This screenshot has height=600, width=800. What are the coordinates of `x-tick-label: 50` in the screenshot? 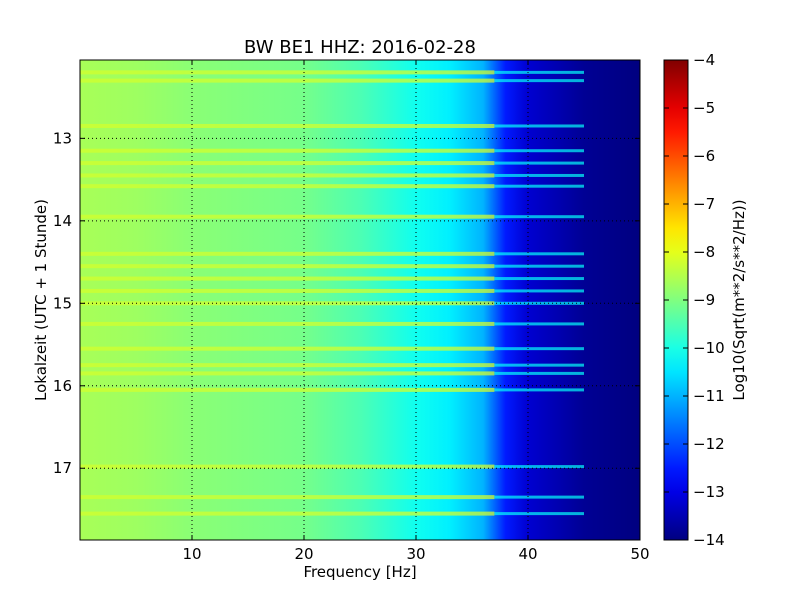 It's located at (639, 554).